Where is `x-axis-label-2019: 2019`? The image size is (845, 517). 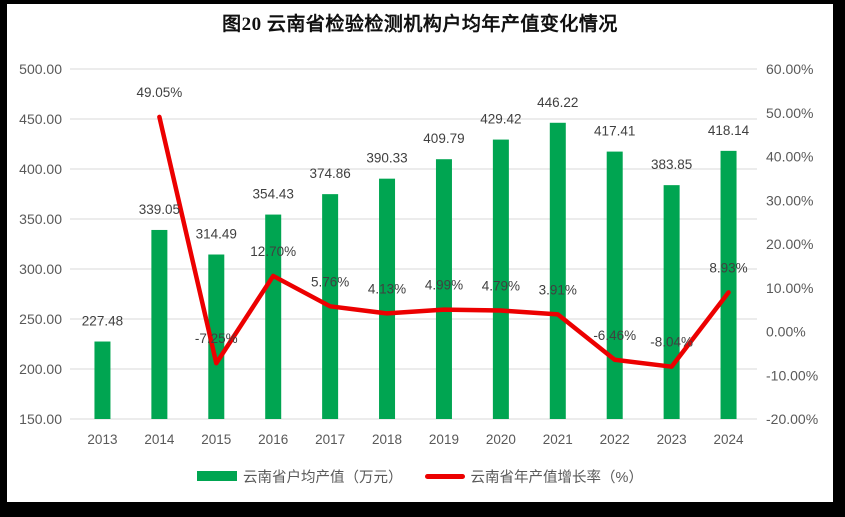
x-axis-label-2019: 2019 is located at coordinates (444, 439).